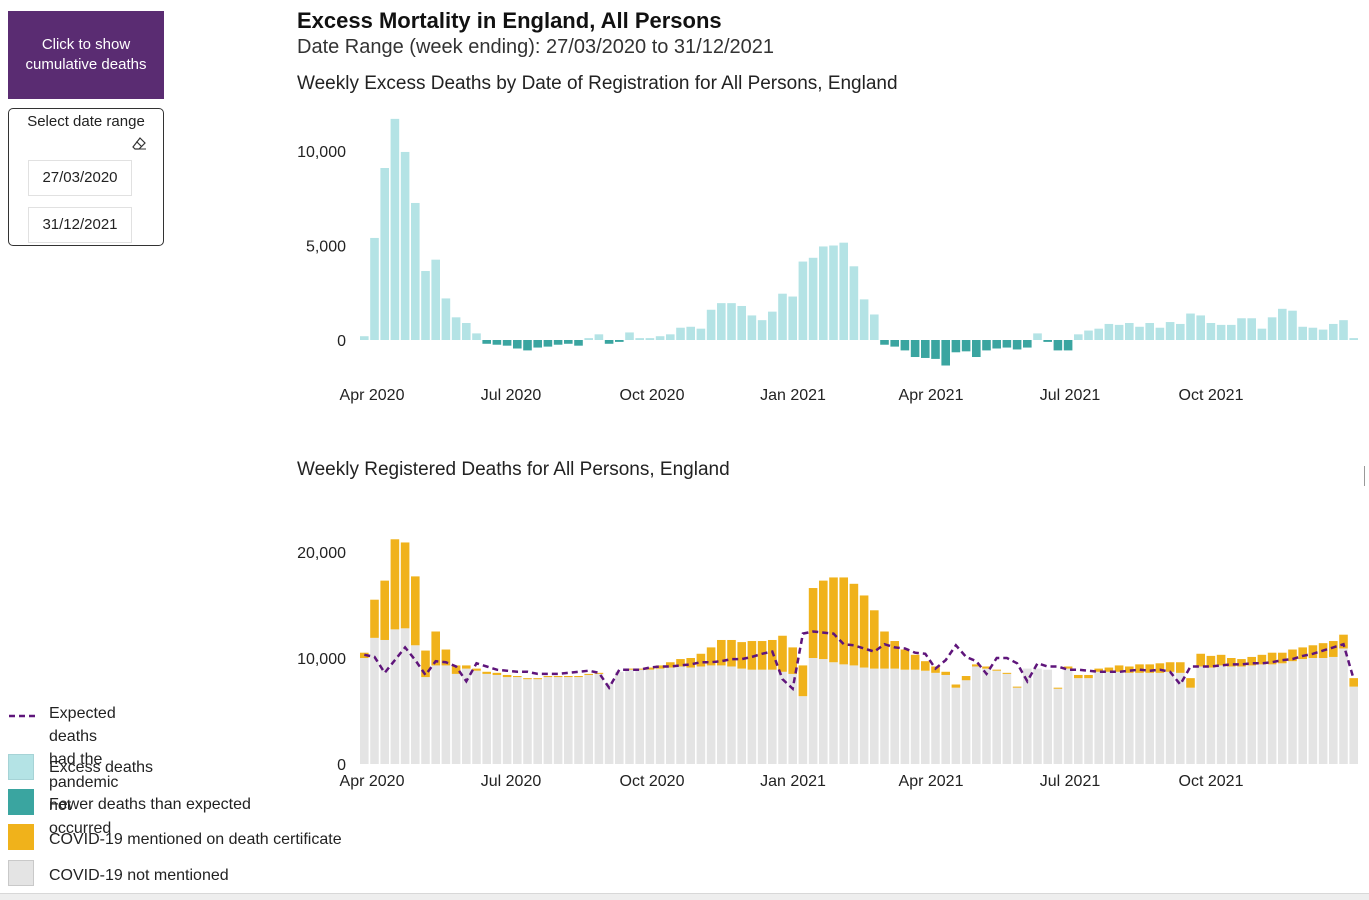 The image size is (1369, 900). What do you see at coordinates (1366, 476) in the screenshot?
I see `scroll-handle` at bounding box center [1366, 476].